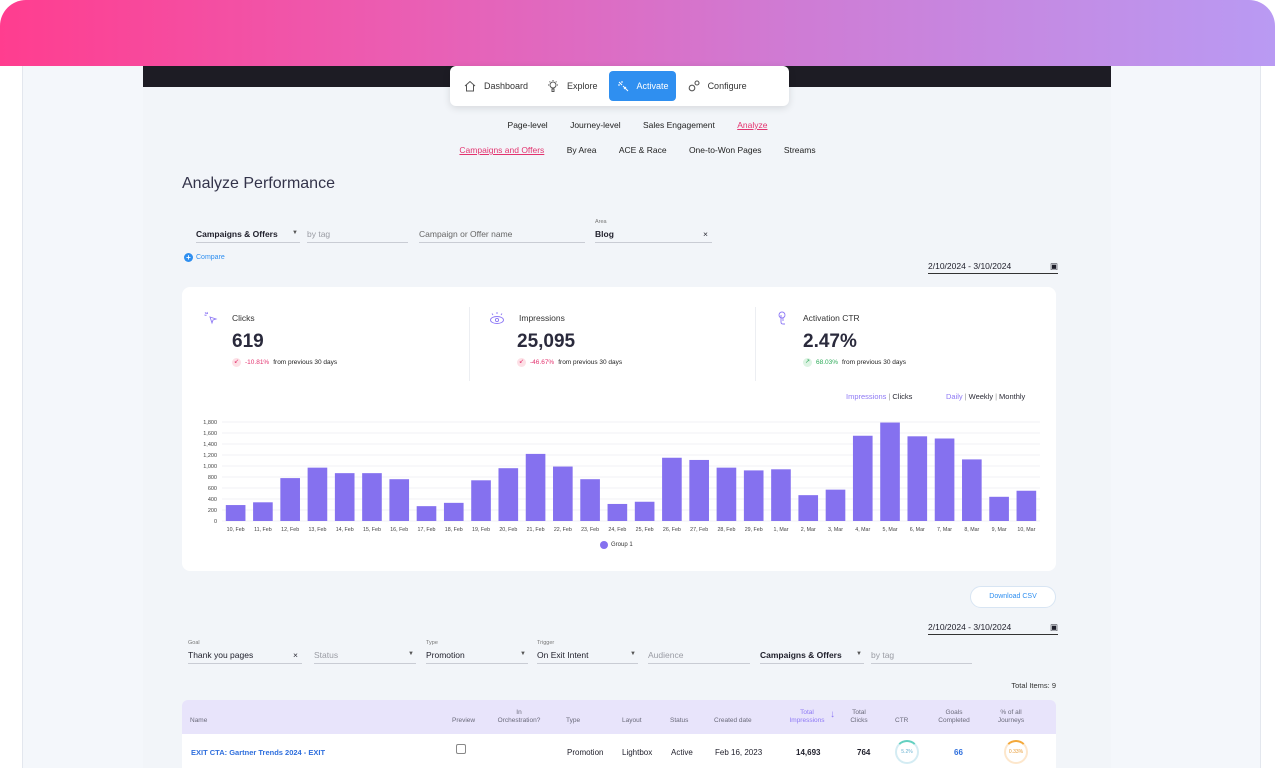  What do you see at coordinates (542, 318) in the screenshot?
I see `metric-impressions-label: Impressions` at bounding box center [542, 318].